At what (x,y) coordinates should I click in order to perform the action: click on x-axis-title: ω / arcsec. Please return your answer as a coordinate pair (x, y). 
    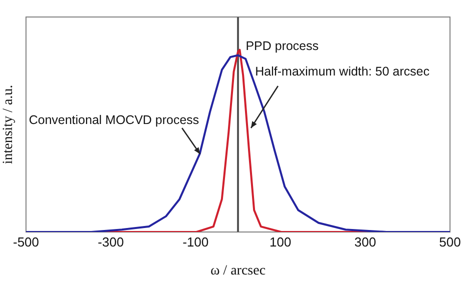
    Looking at the image, I should click on (238, 270).